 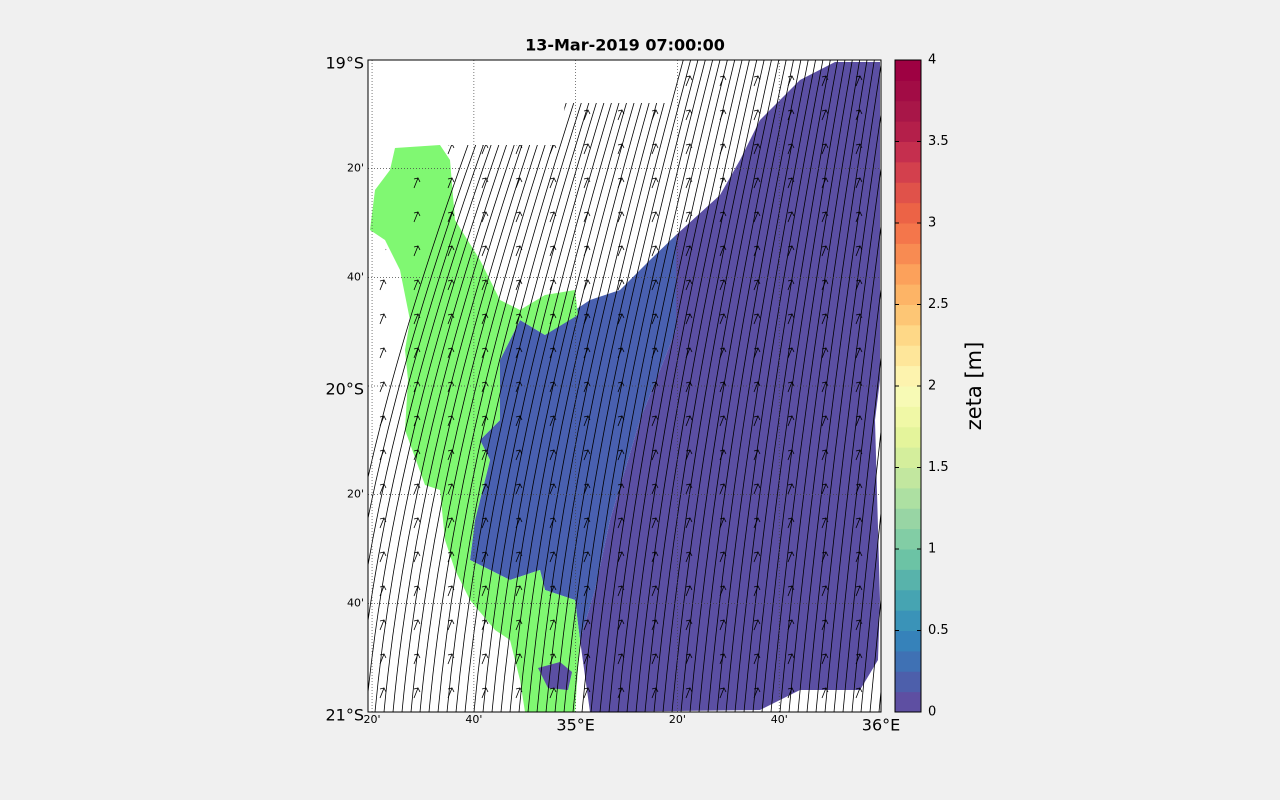 I want to click on colorbar: 0 0.5 1 1.5 2 2.5 3 3.5 4, so click(x=921, y=386).